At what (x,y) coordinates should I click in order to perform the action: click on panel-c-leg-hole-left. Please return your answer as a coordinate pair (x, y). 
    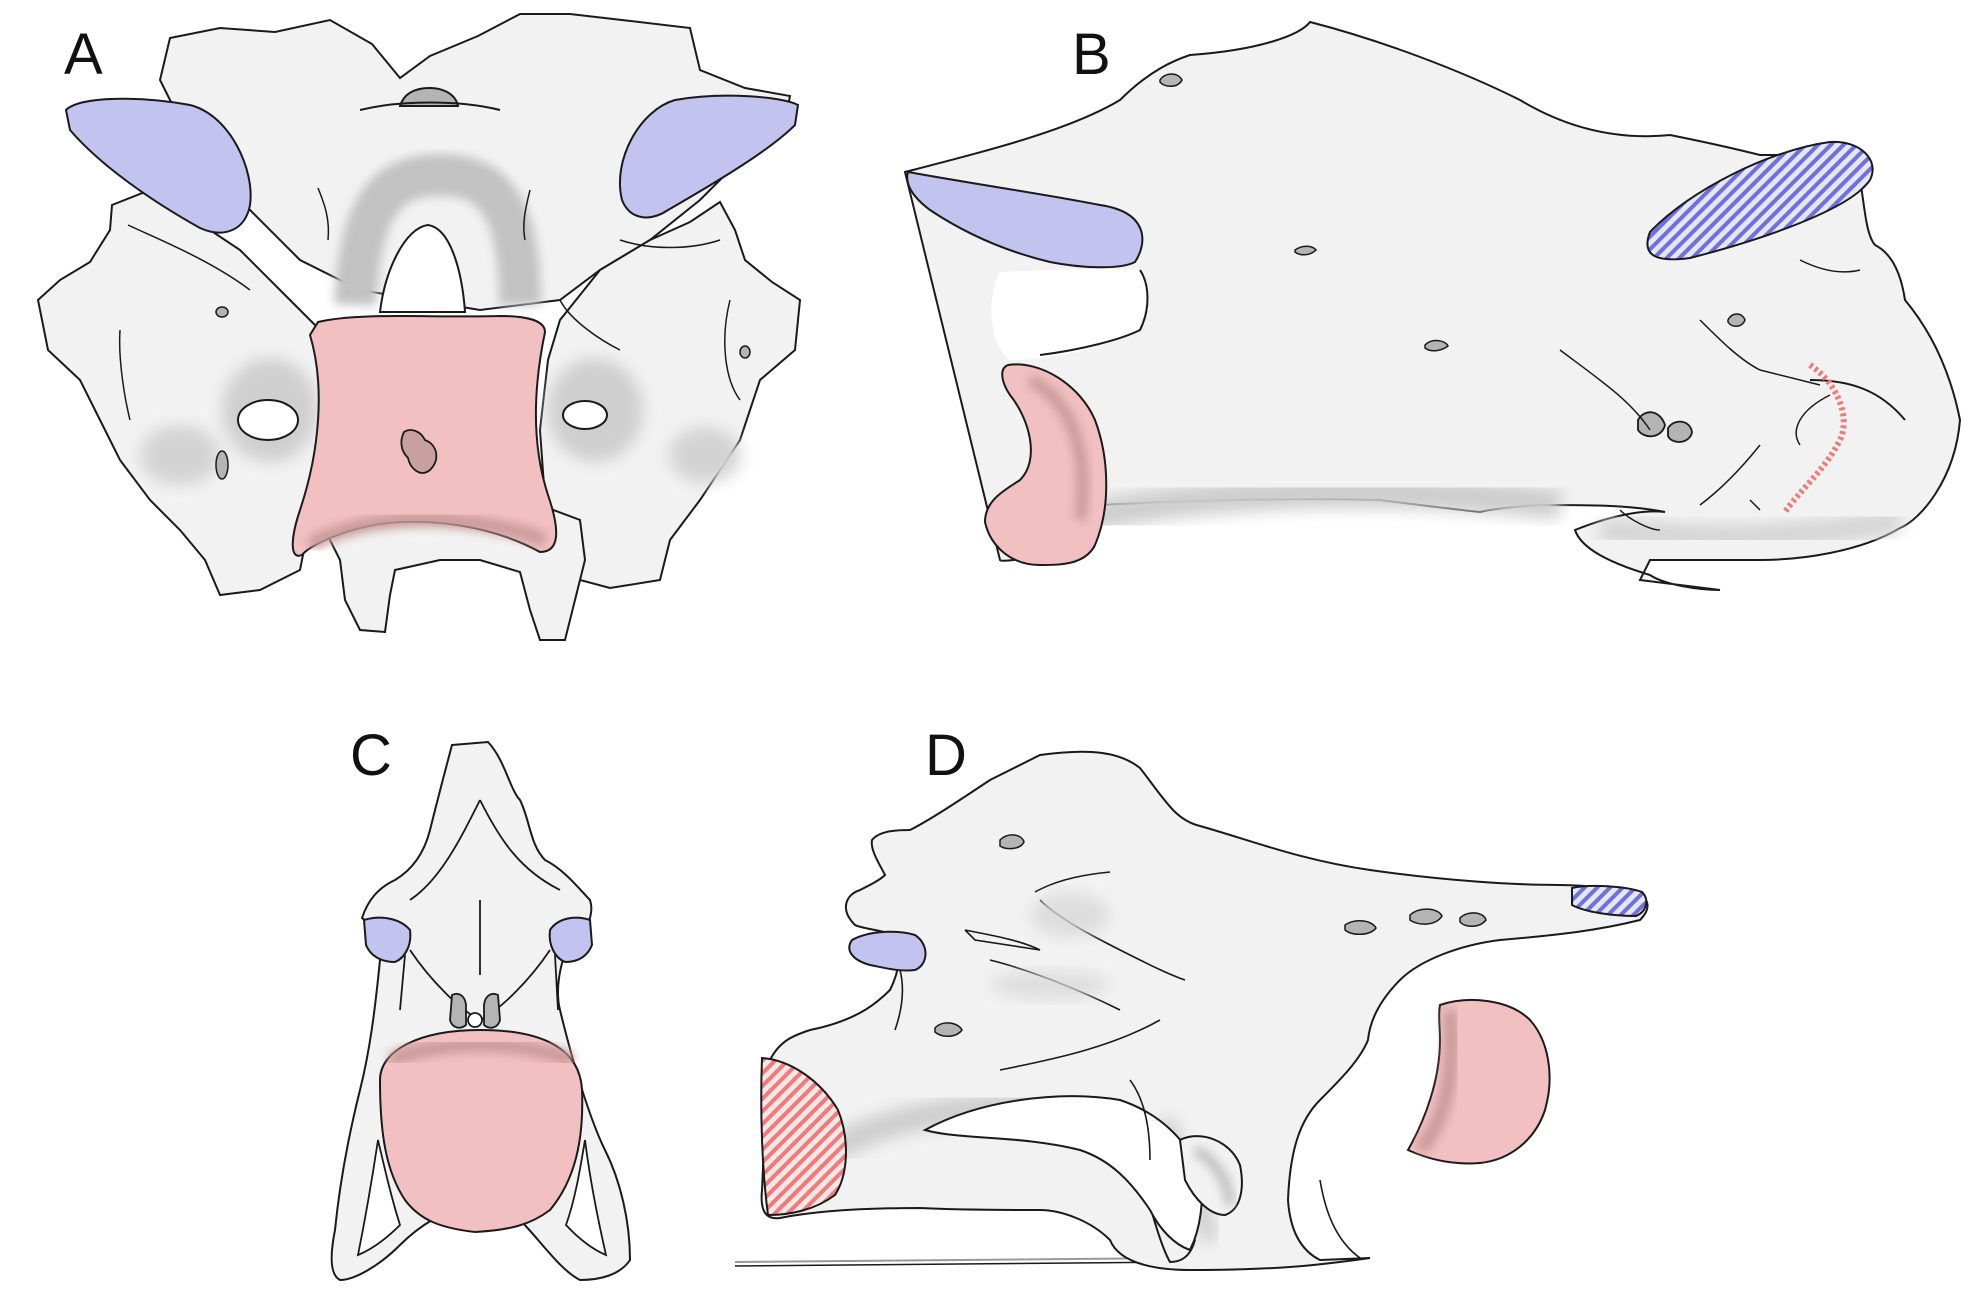
    Looking at the image, I should click on (379, 1198).